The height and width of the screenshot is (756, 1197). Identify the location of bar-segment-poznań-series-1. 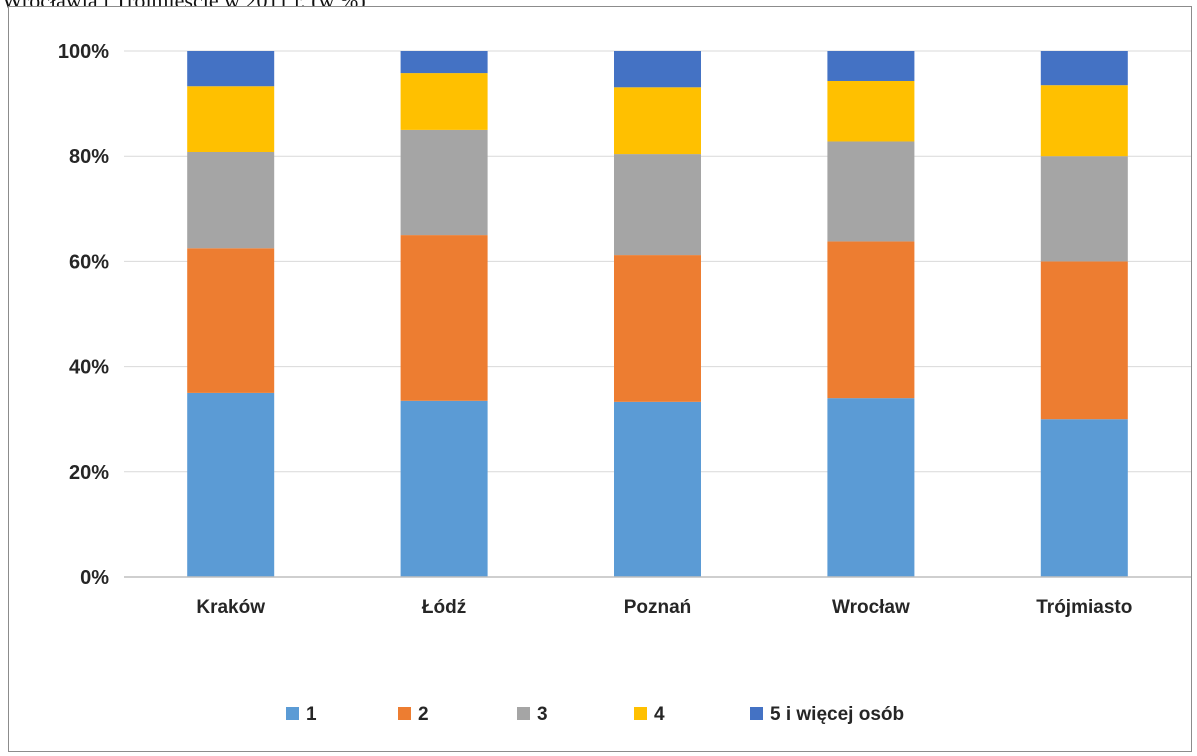
(657, 489).